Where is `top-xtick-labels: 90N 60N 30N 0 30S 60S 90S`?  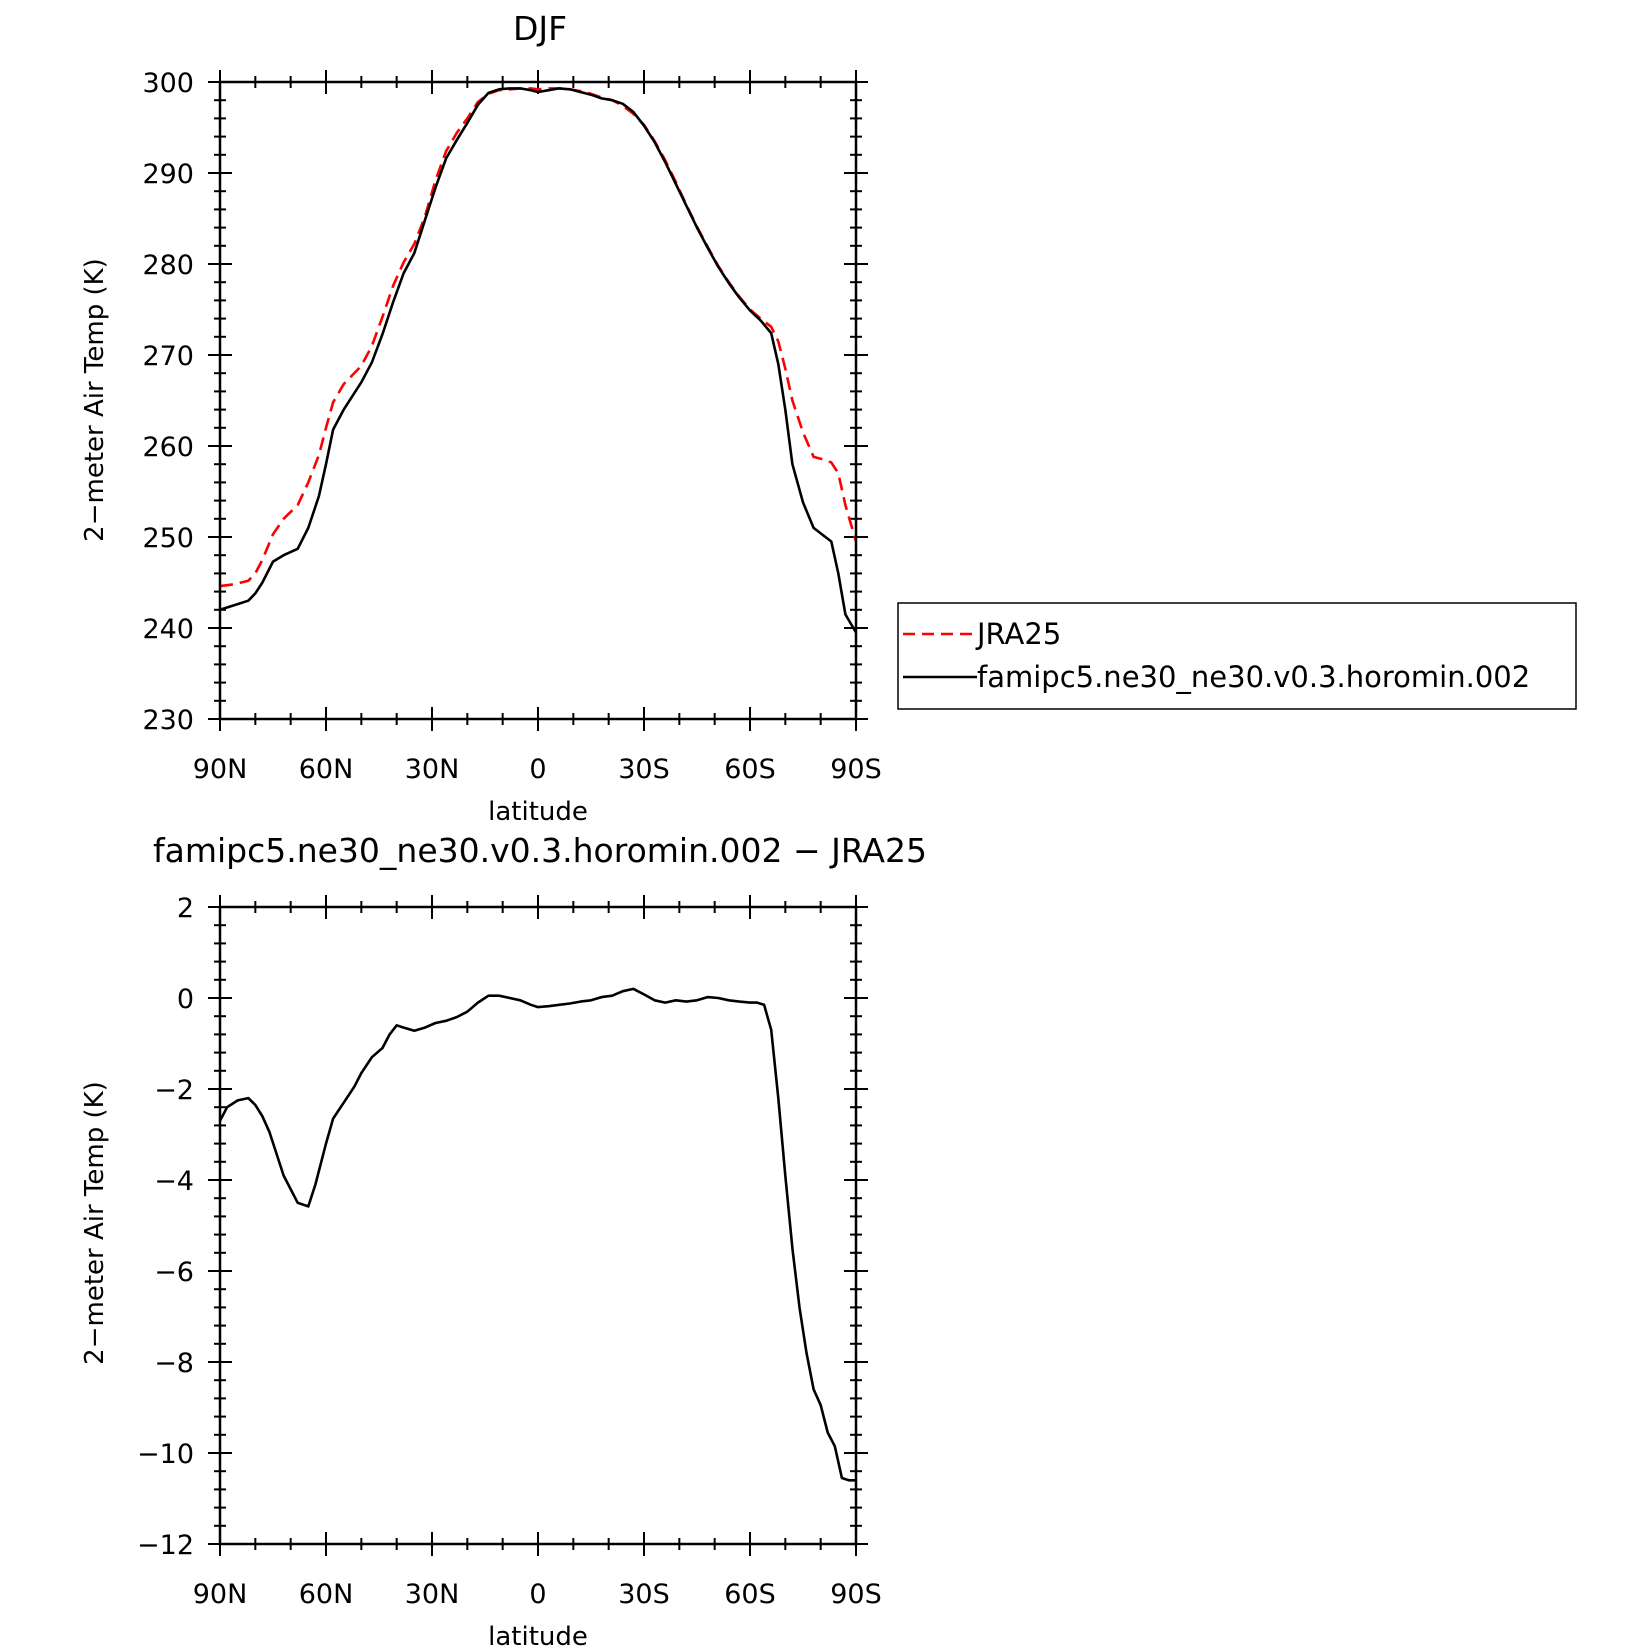 top-xtick-labels: 90N 60N 30N 0 30S 60S 90S is located at coordinates (537, 769).